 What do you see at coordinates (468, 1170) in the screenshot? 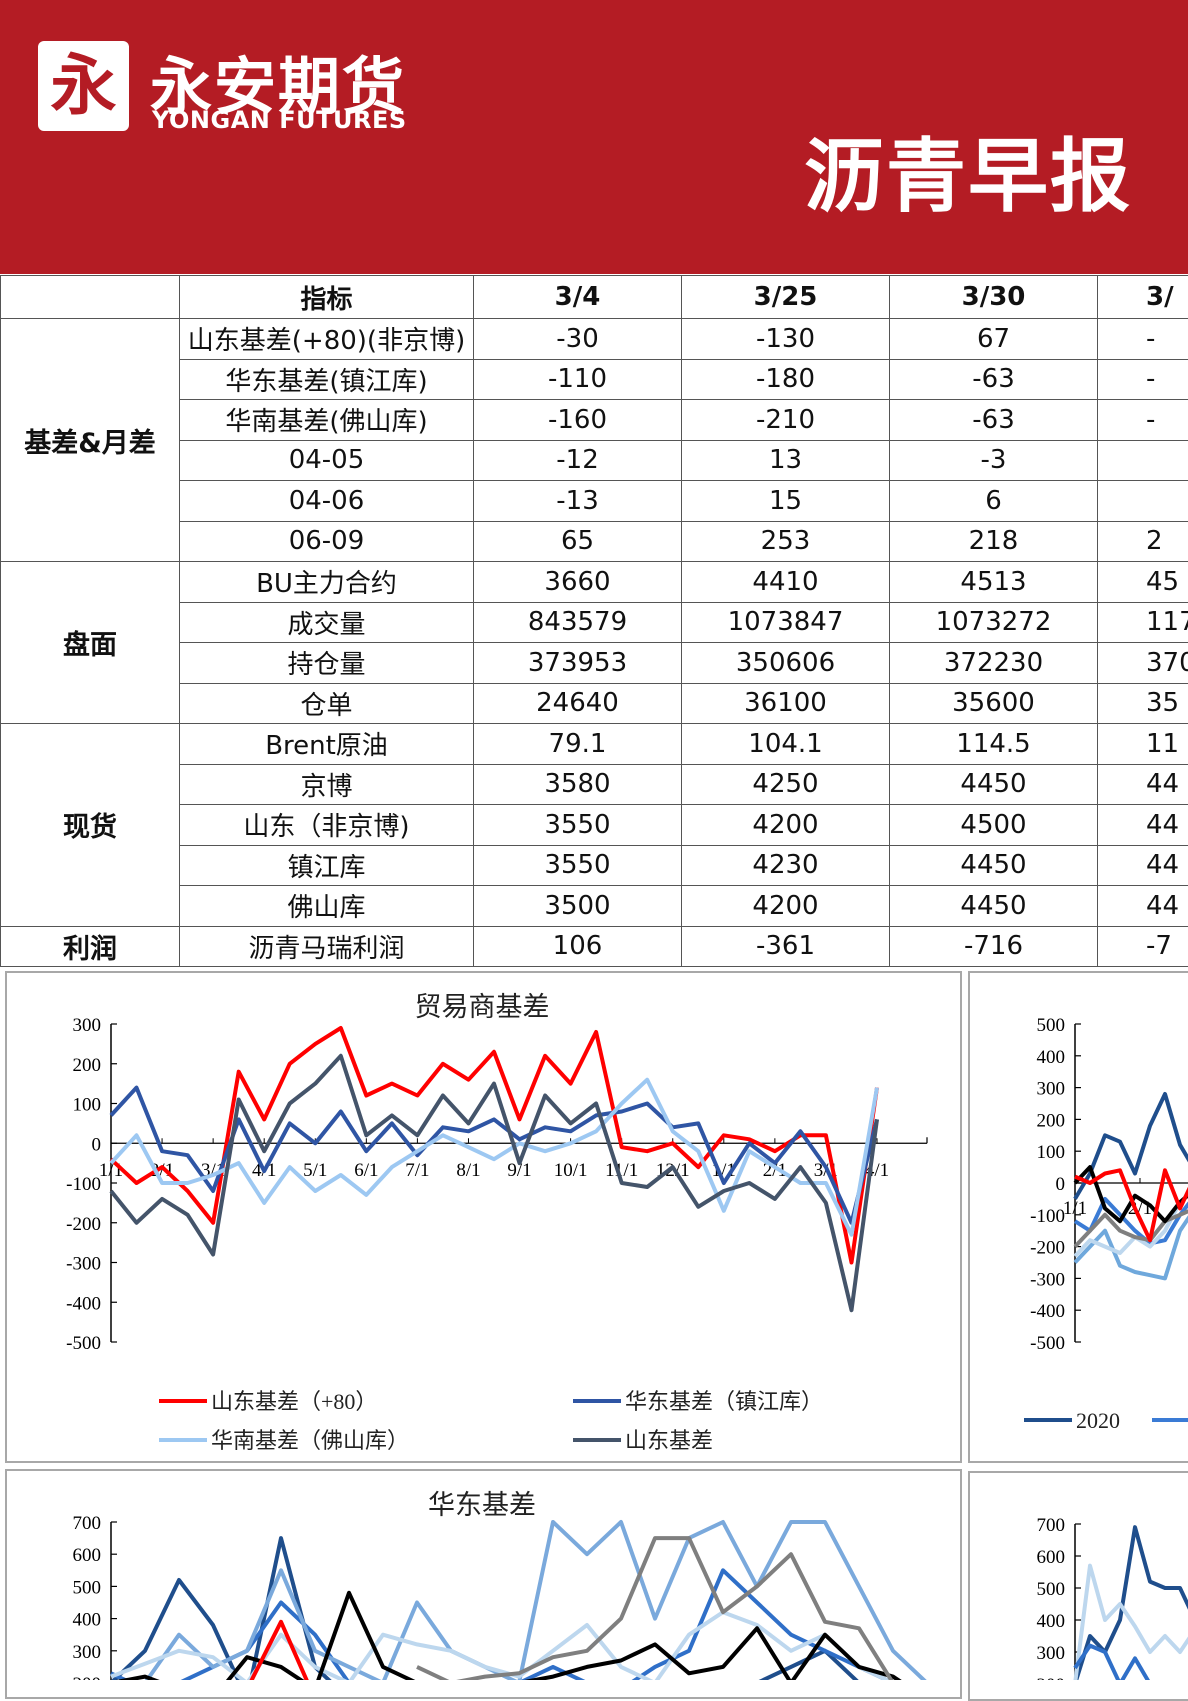
I see `x-tick-label: 8/1` at bounding box center [468, 1170].